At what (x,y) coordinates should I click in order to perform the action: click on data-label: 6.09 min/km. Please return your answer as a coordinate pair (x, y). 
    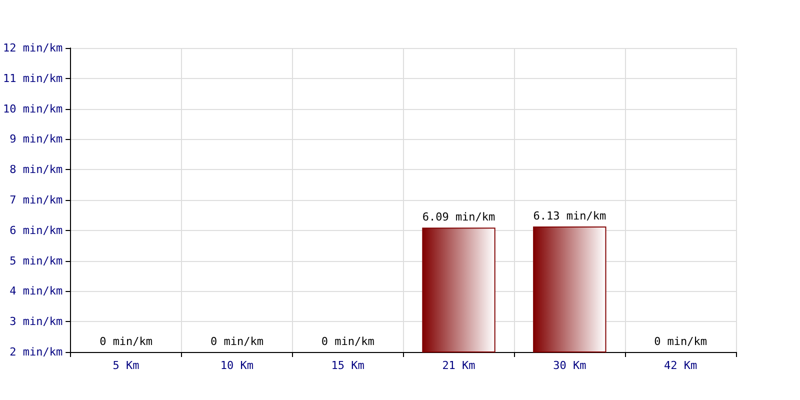
    Looking at the image, I should click on (459, 217).